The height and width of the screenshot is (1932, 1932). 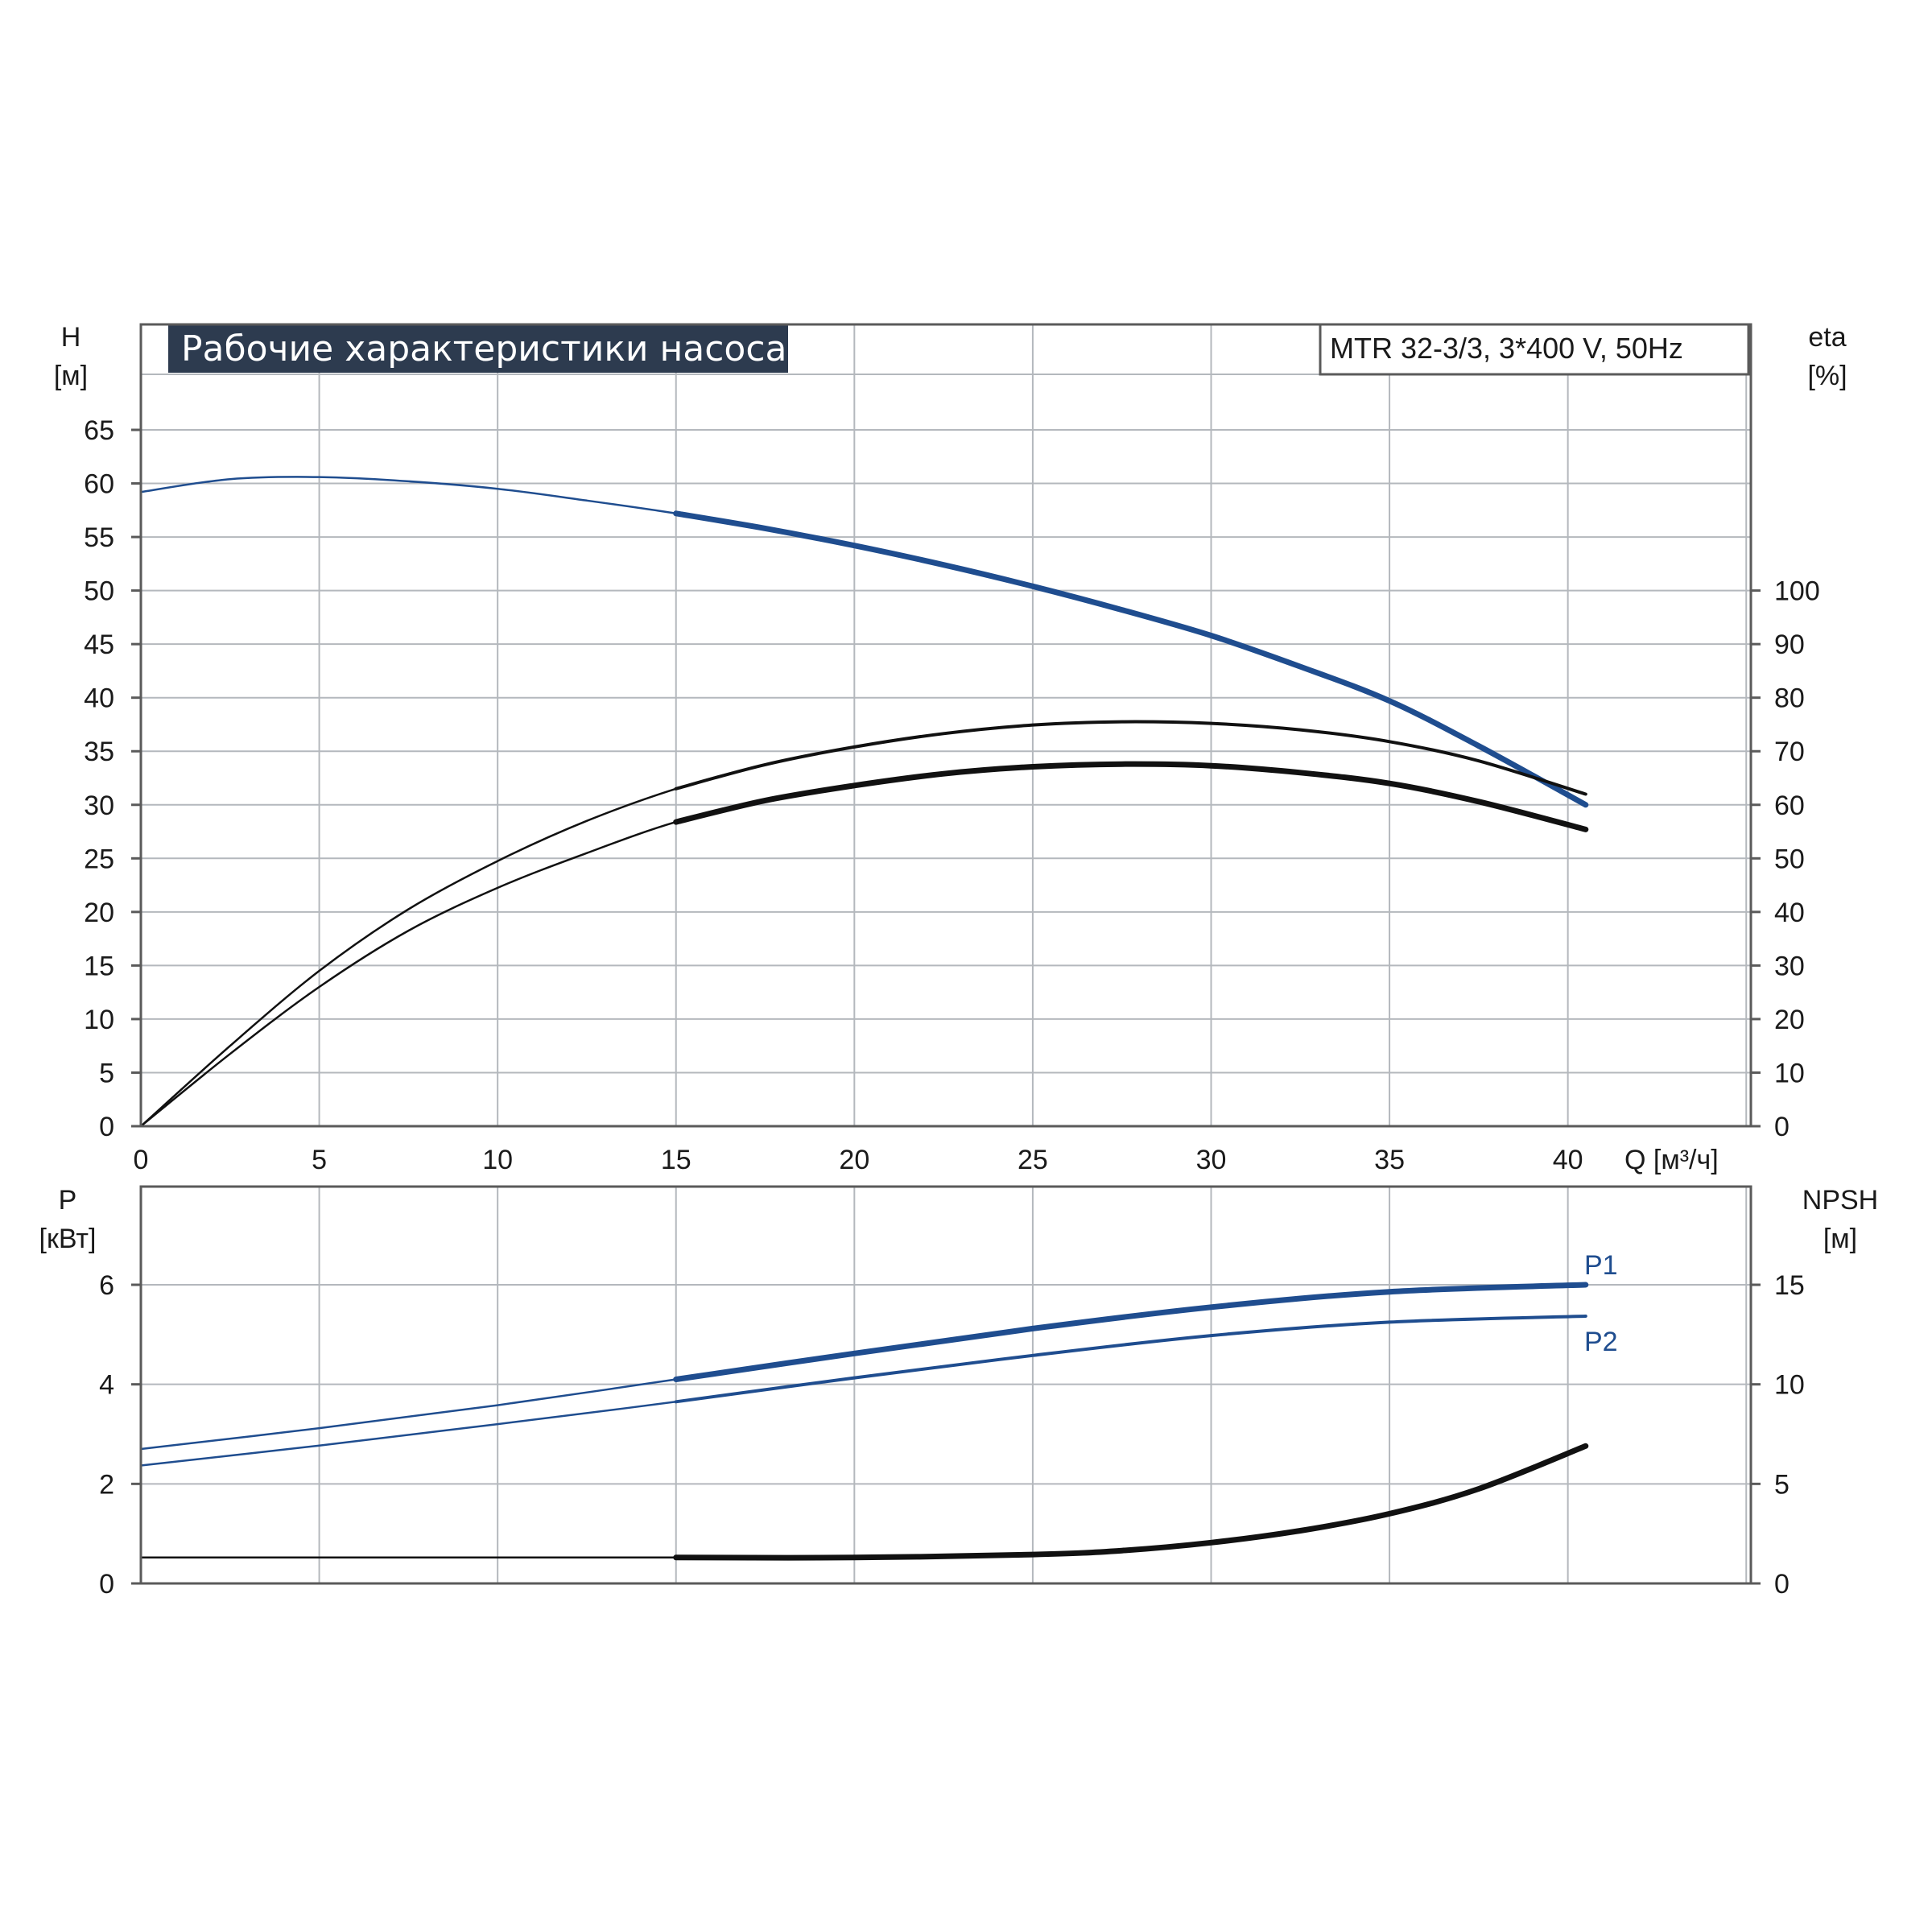 What do you see at coordinates (1568, 1160) in the screenshot?
I see `x-tick-label: 40` at bounding box center [1568, 1160].